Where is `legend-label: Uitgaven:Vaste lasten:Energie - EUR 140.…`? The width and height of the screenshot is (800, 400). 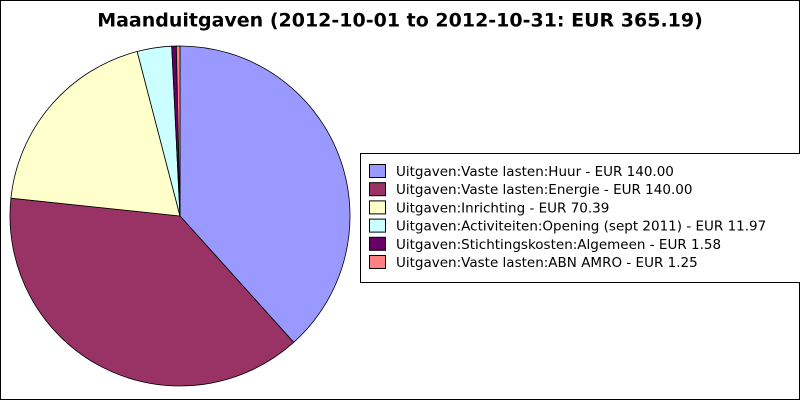 legend-label: Uitgaven:Vaste lasten:Energie - EUR 140.… is located at coordinates (544, 190).